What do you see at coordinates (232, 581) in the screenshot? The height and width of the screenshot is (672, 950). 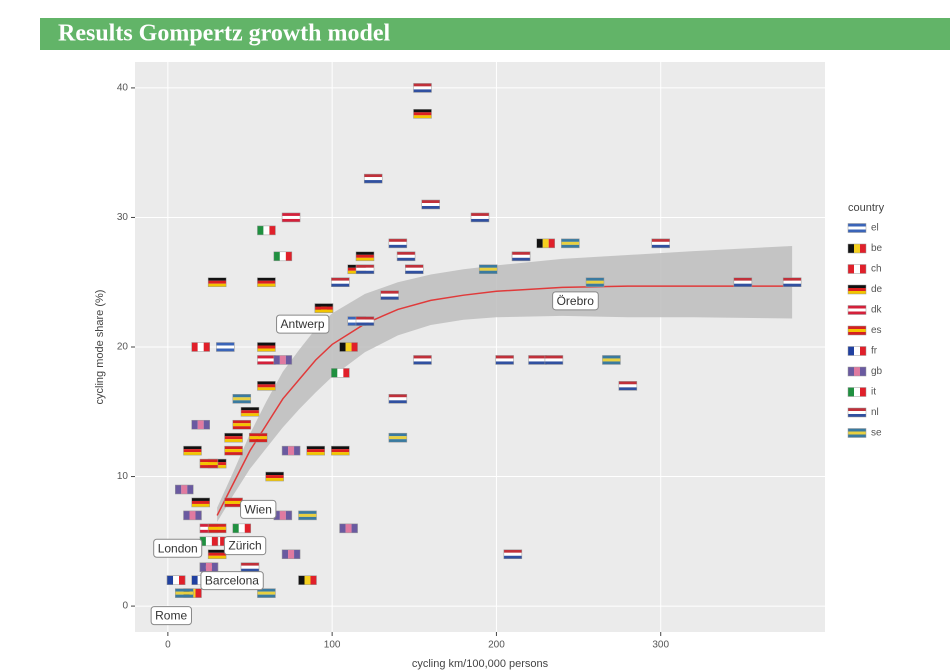 I see `annotation-text: Barcelona` at bounding box center [232, 581].